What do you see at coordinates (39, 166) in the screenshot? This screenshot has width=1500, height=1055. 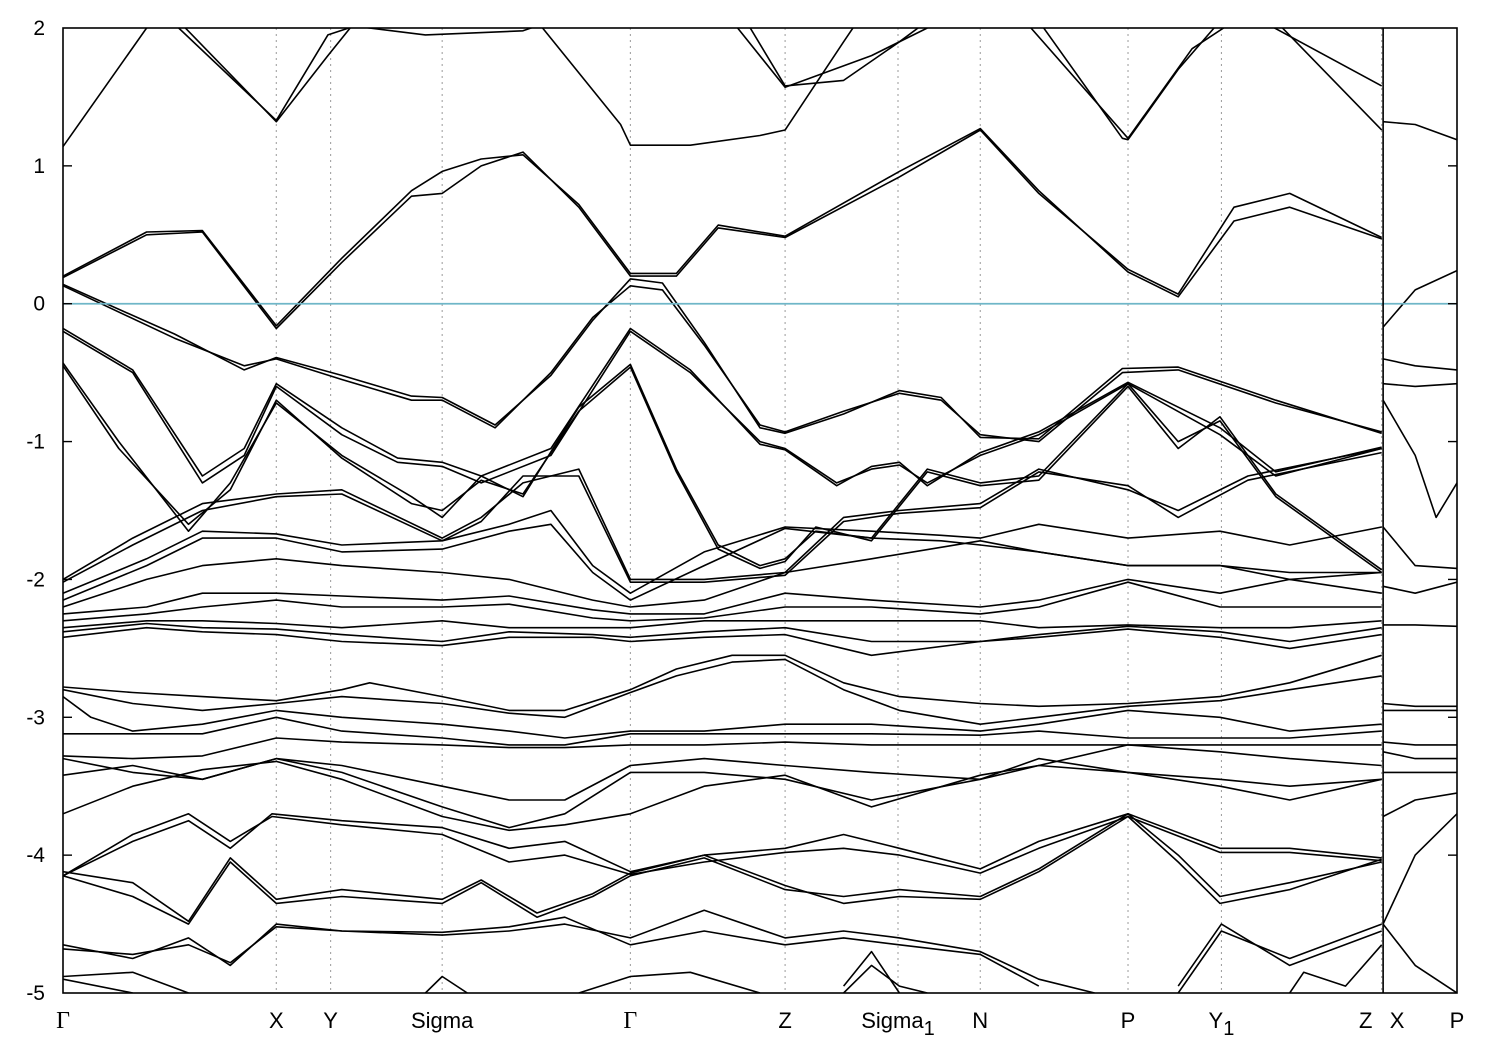 I see `ytick-label-1: 1` at bounding box center [39, 166].